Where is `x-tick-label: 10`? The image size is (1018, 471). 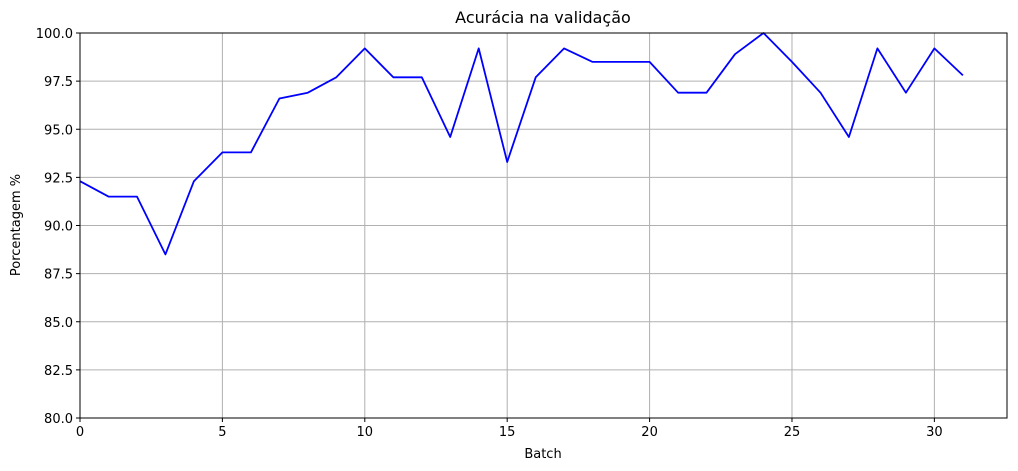
x-tick-label: 10 is located at coordinates (365, 432).